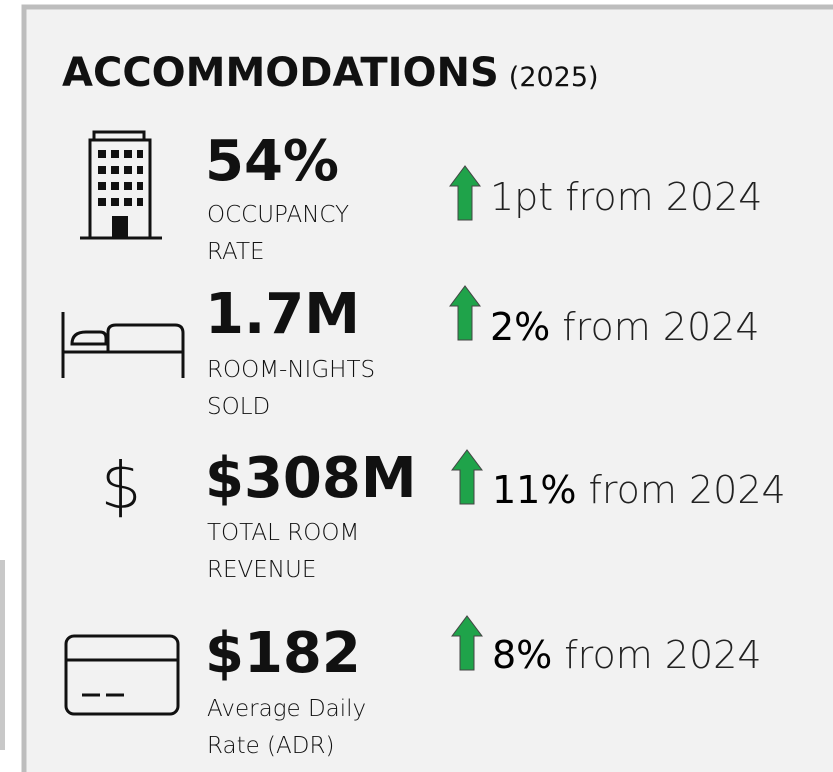 This screenshot has width=833, height=772. What do you see at coordinates (280, 73) in the screenshot?
I see `title-text: ACCOMMODATIONS` at bounding box center [280, 73].